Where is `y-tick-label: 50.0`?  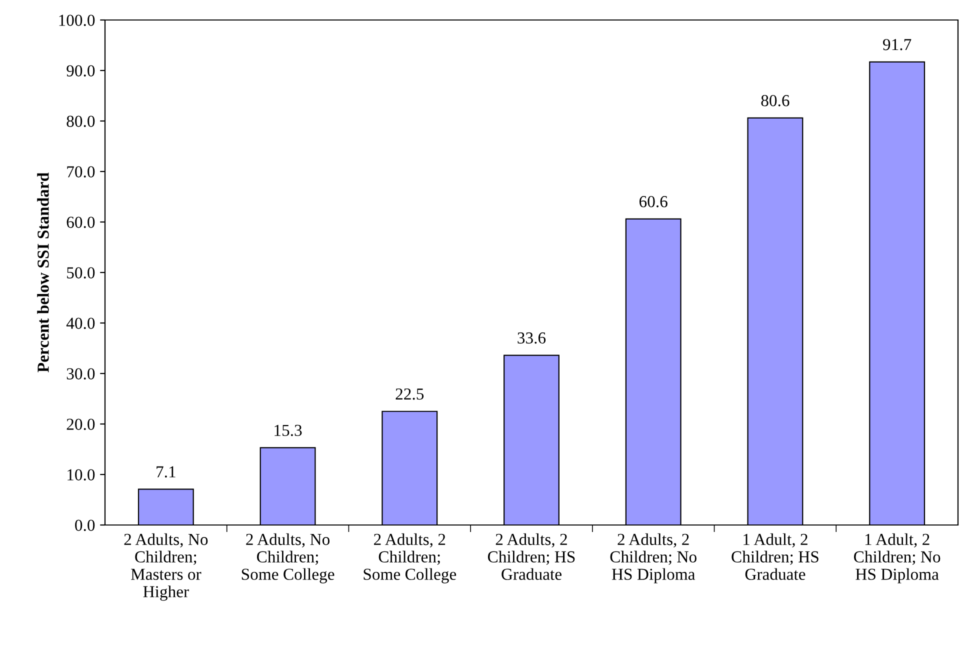 y-tick-label: 50.0 is located at coordinates (81, 273).